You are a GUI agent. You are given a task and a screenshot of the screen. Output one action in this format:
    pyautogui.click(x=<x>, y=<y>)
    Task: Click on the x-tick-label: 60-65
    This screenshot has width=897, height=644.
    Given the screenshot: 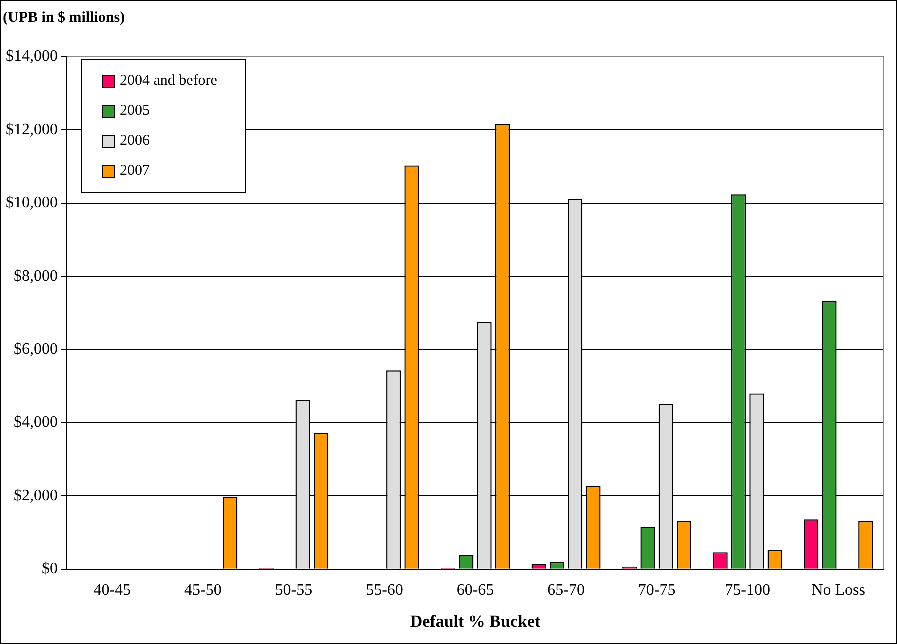 What is the action you would take?
    pyautogui.click(x=475, y=591)
    